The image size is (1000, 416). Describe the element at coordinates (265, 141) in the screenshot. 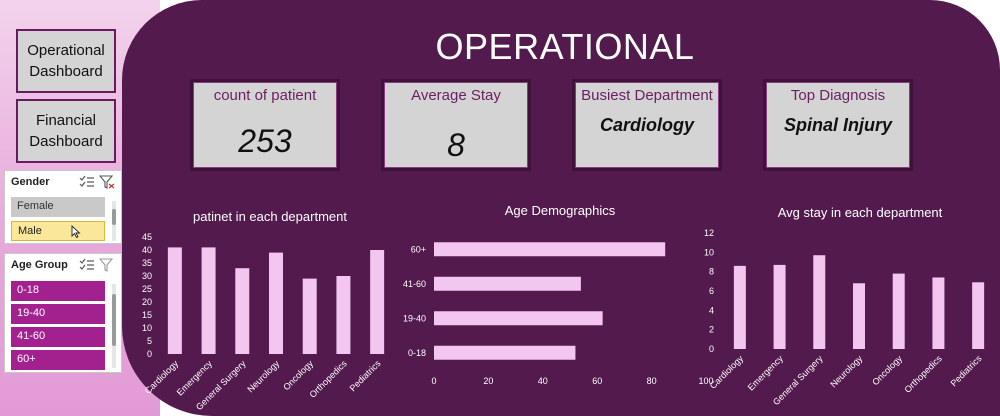

I see `kpi-value: 253` at that location.